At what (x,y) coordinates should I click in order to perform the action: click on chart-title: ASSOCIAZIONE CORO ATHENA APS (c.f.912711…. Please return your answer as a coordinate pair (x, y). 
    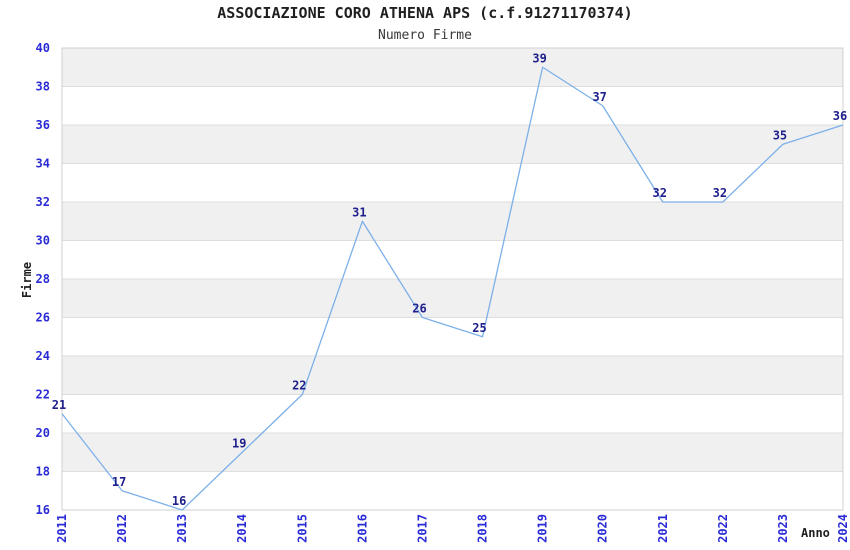
    Looking at the image, I should click on (425, 13).